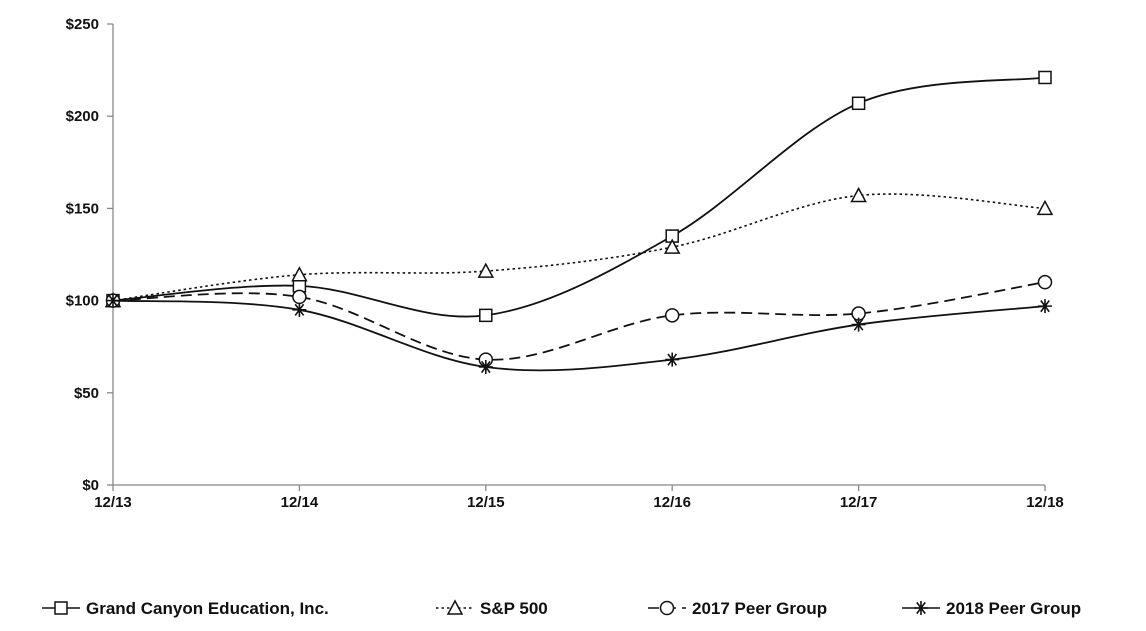  I want to click on legend-label: S&P 500, so click(514, 608).